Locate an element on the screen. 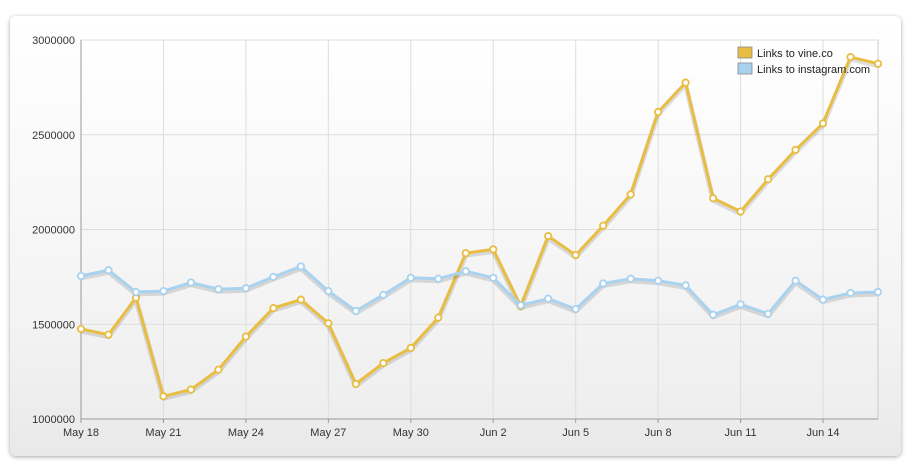 The image size is (914, 466). series-2-line is located at coordinates (479, 291).